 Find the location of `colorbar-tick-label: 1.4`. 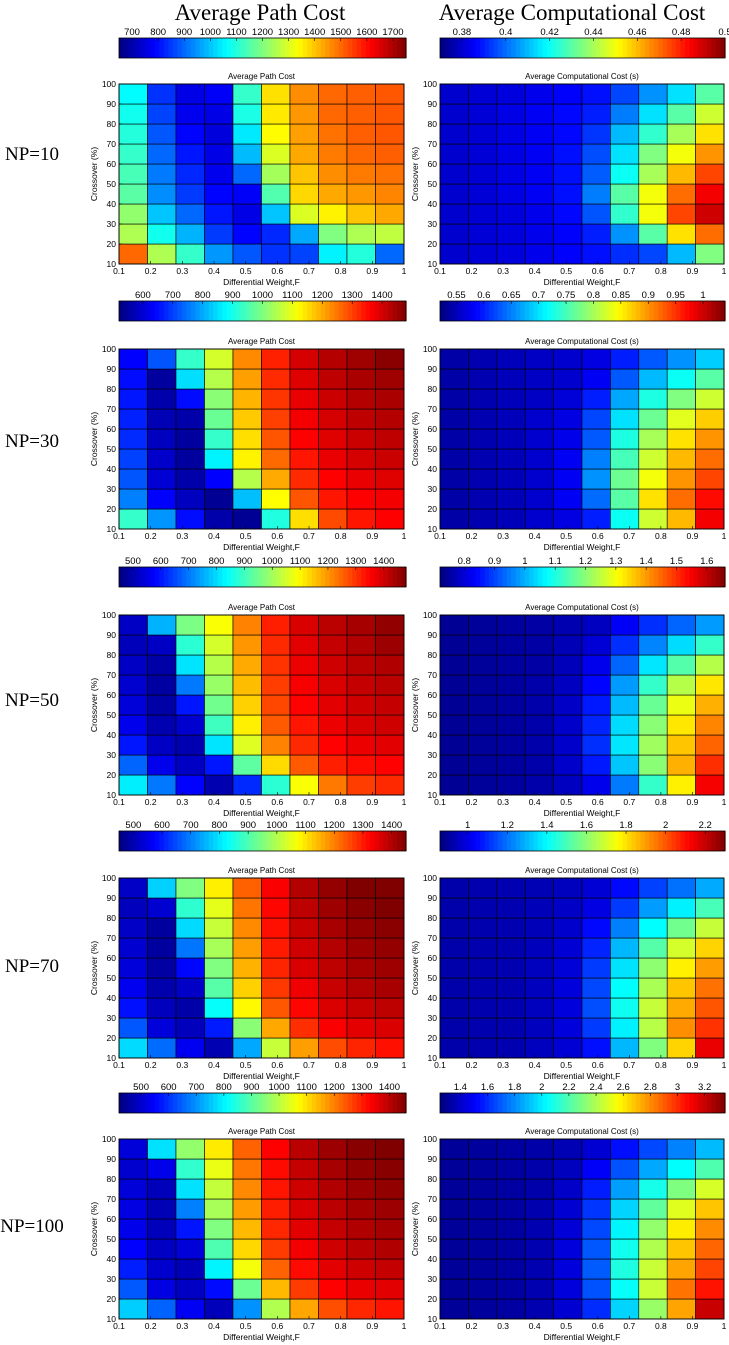

colorbar-tick-label: 1.4 is located at coordinates (460, 1087).